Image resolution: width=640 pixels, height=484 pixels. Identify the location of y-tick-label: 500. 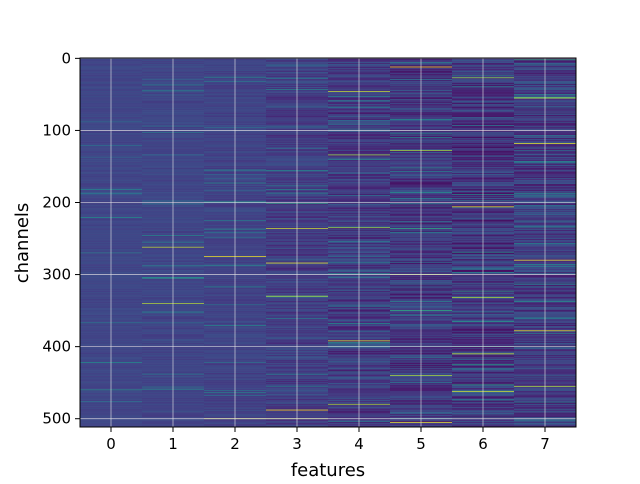
(56, 419).